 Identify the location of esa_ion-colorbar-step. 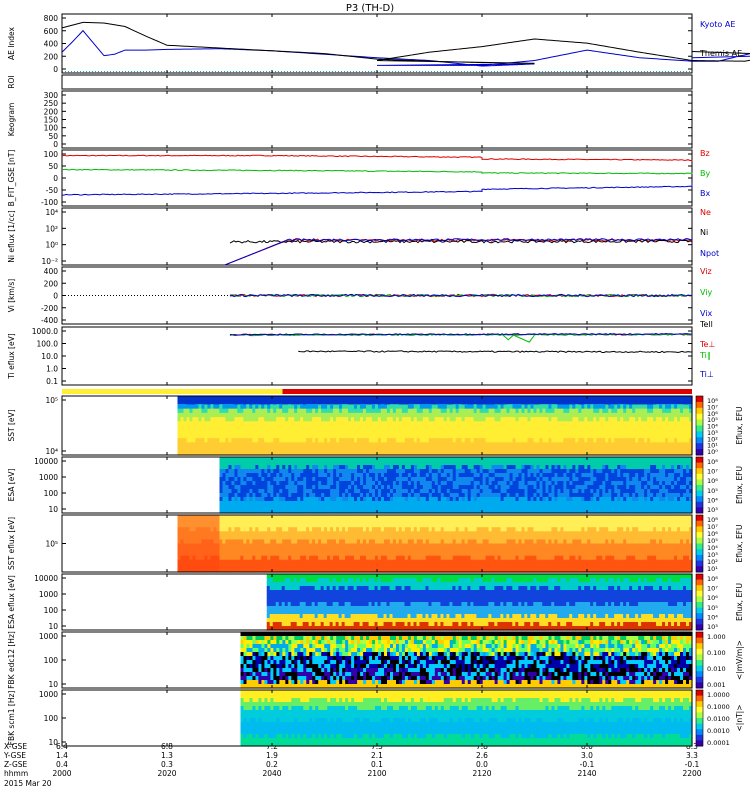
(699, 488).